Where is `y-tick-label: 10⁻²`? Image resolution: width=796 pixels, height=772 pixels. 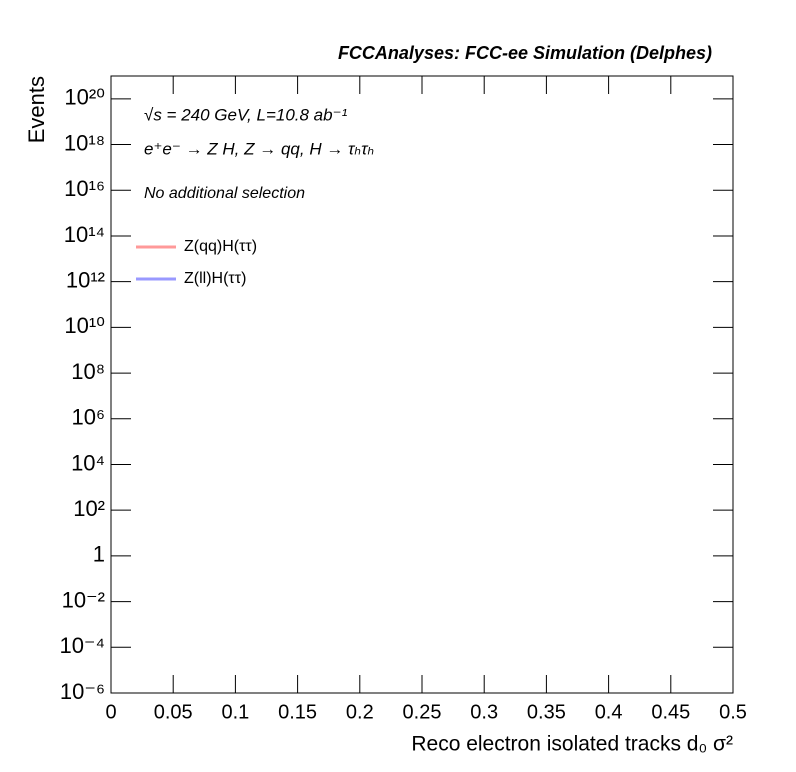
y-tick-label: 10⁻² is located at coordinates (83, 599).